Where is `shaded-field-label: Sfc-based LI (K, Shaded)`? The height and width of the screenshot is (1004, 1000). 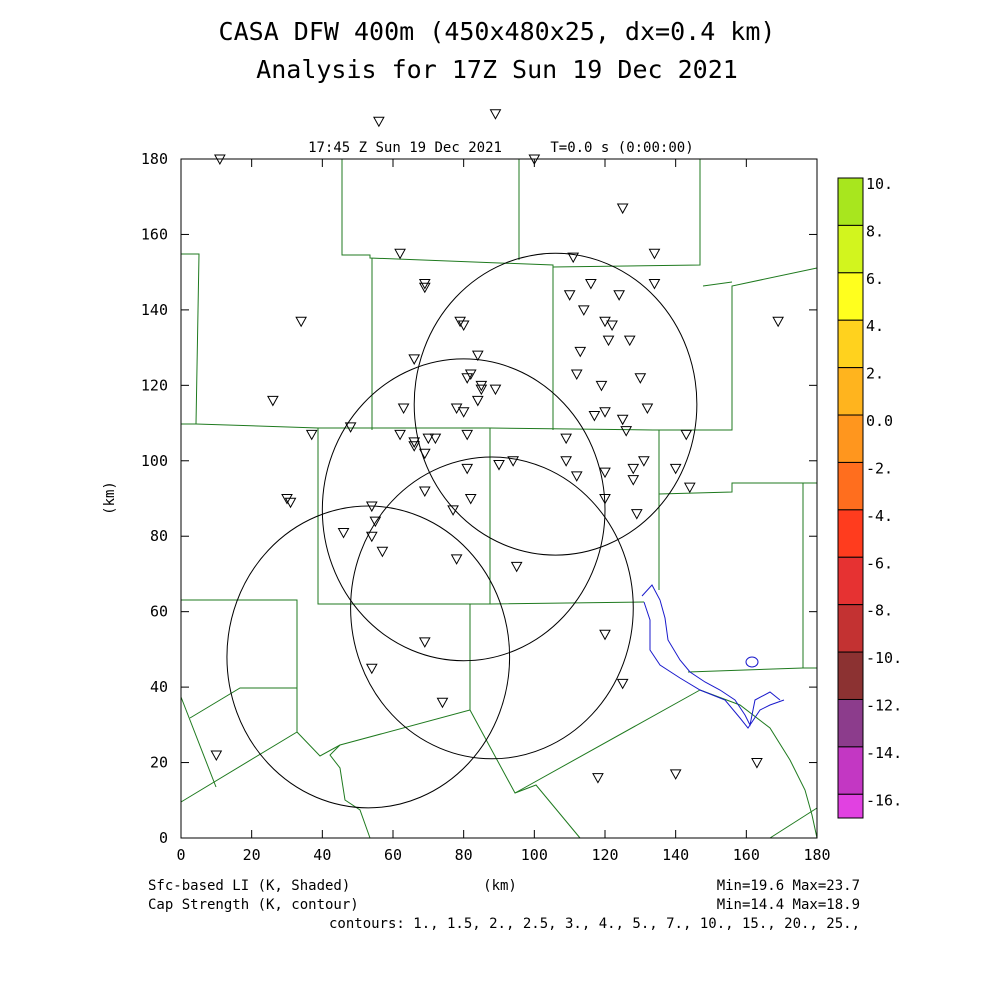
shaded-field-label: Sfc-based LI (K, Shaded) is located at coordinates (249, 886).